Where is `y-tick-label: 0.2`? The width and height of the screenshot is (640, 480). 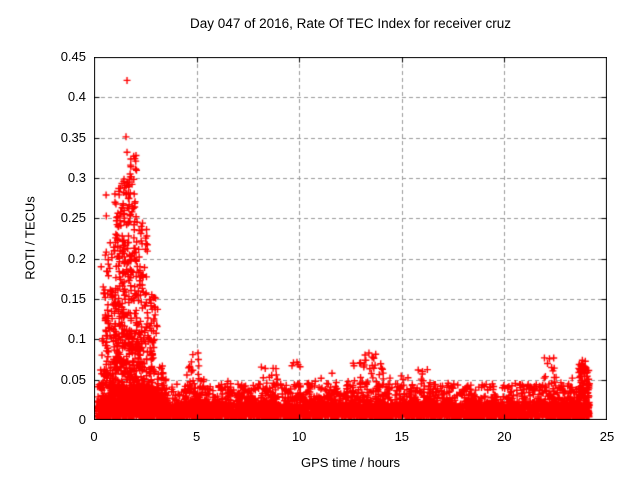 y-tick-label: 0.2 is located at coordinates (76, 258).